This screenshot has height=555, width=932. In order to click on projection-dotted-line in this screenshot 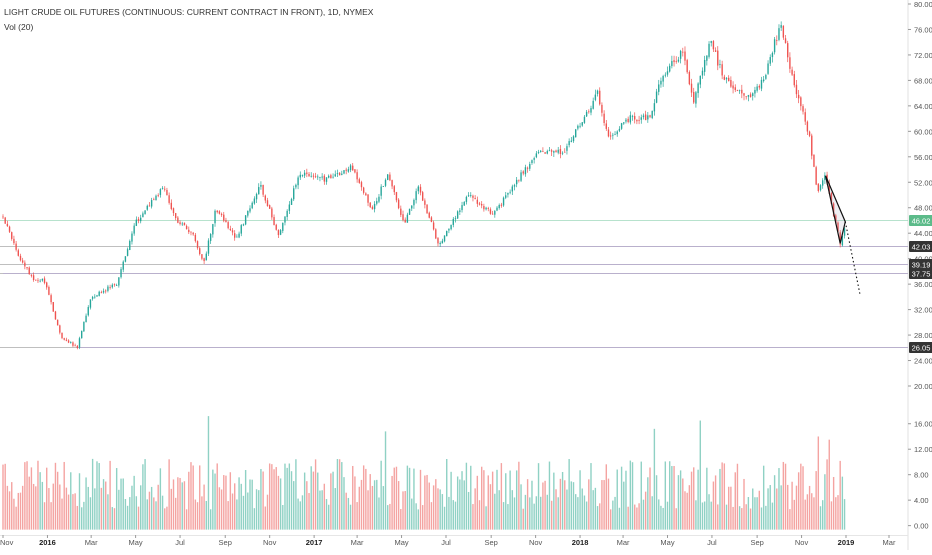, I will do `click(852, 257)`.